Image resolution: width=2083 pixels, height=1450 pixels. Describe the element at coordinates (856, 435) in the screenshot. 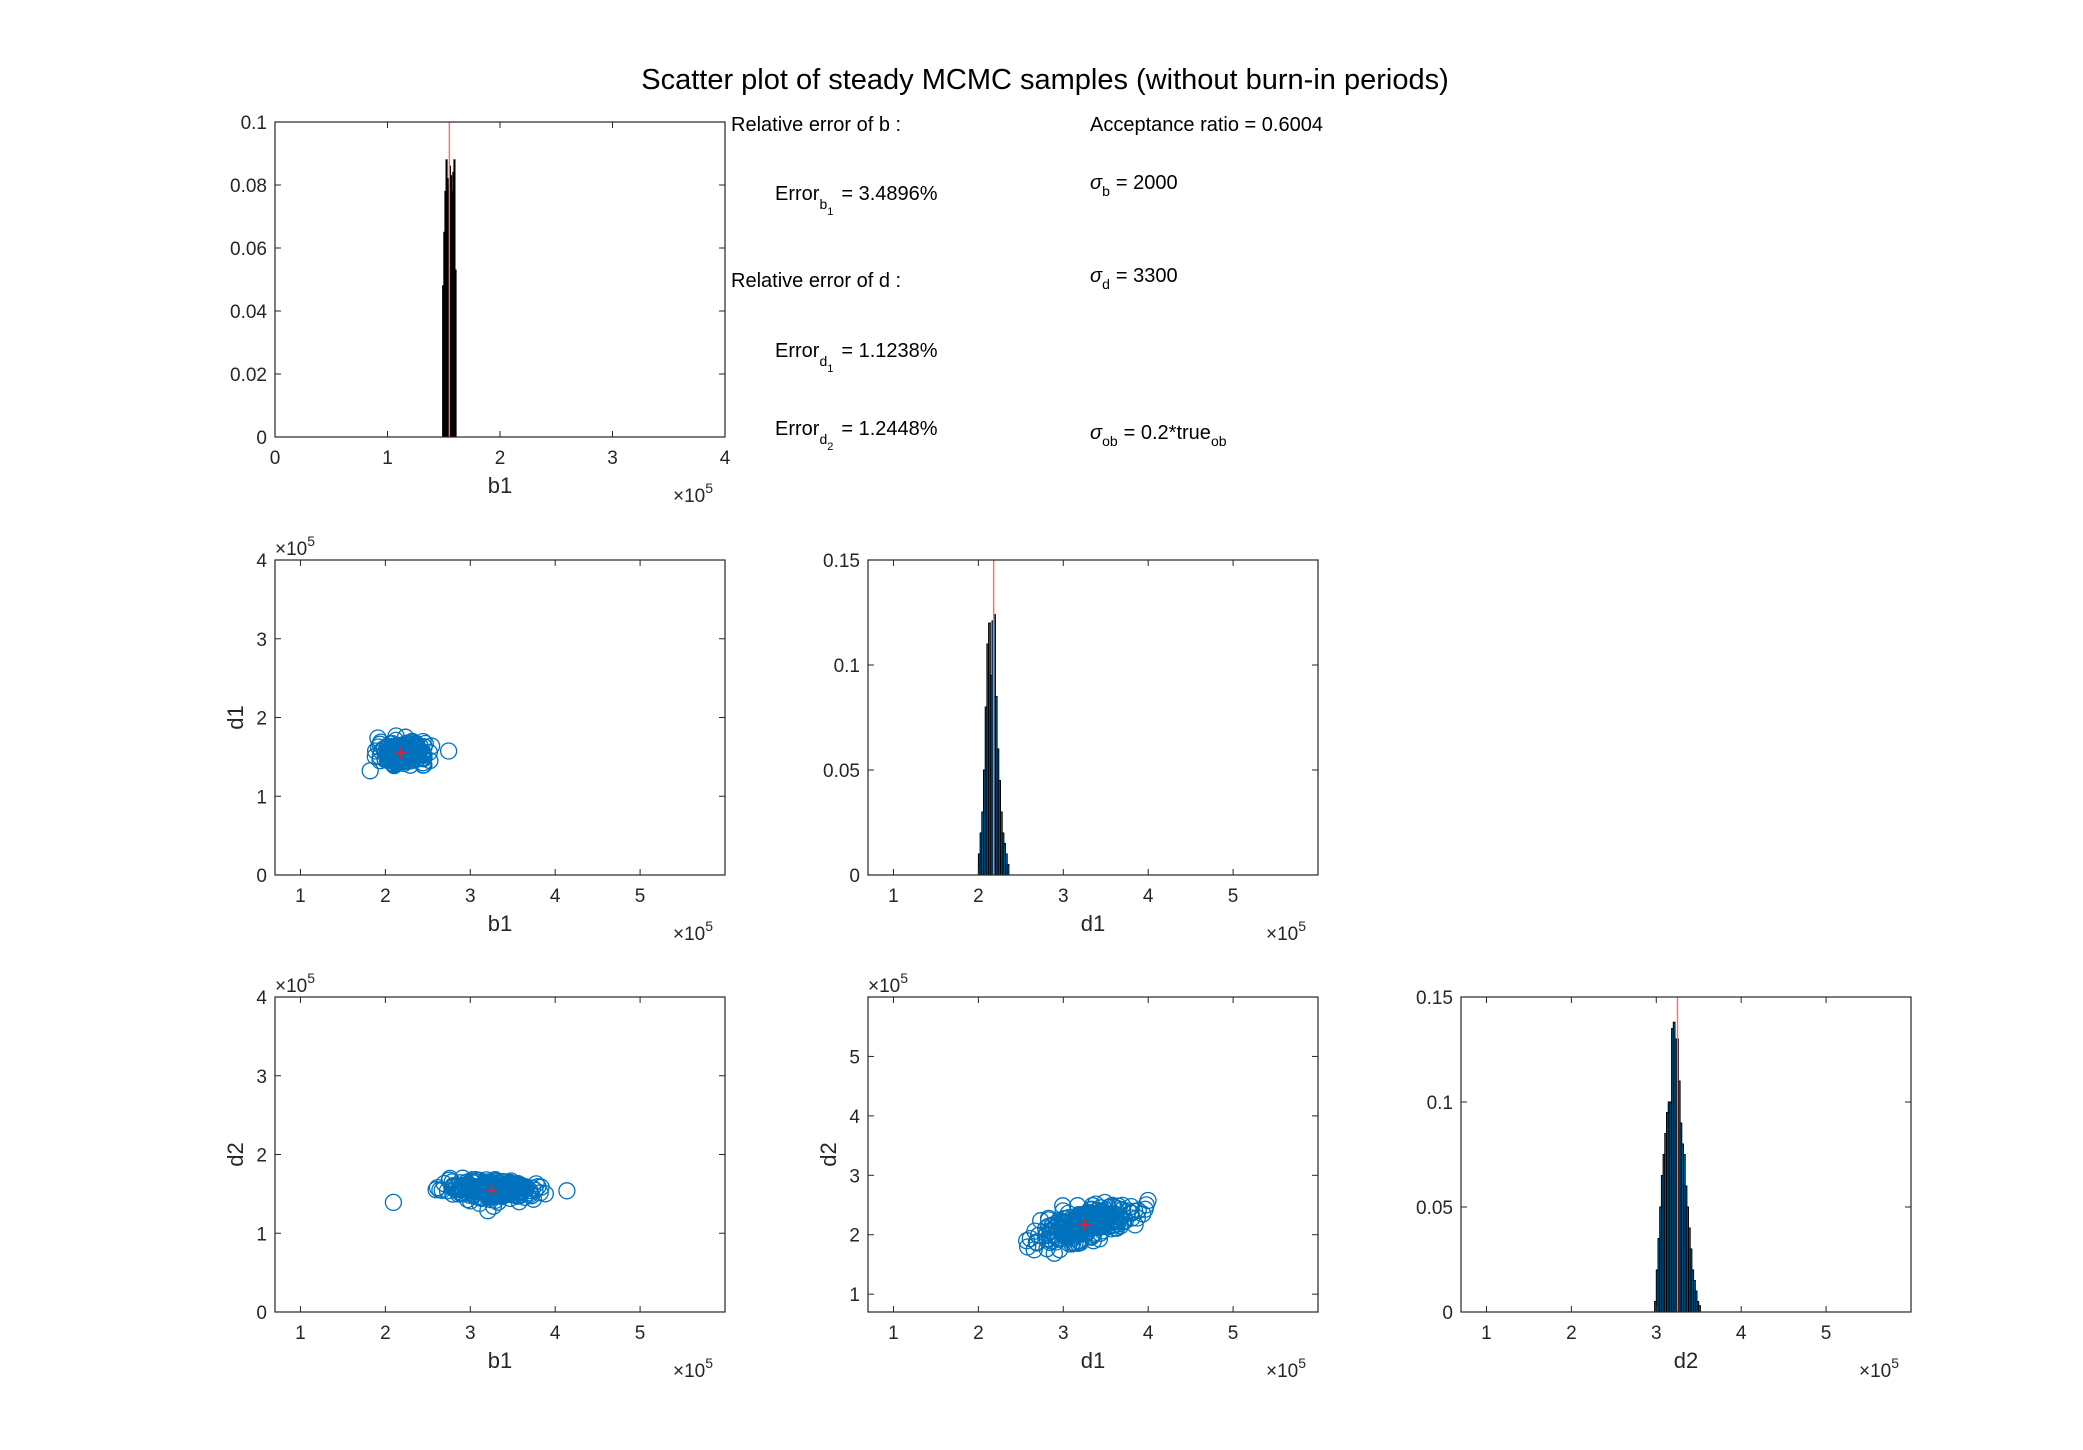

I see `error-d2-label: Errord2= 1.2448%` at that location.